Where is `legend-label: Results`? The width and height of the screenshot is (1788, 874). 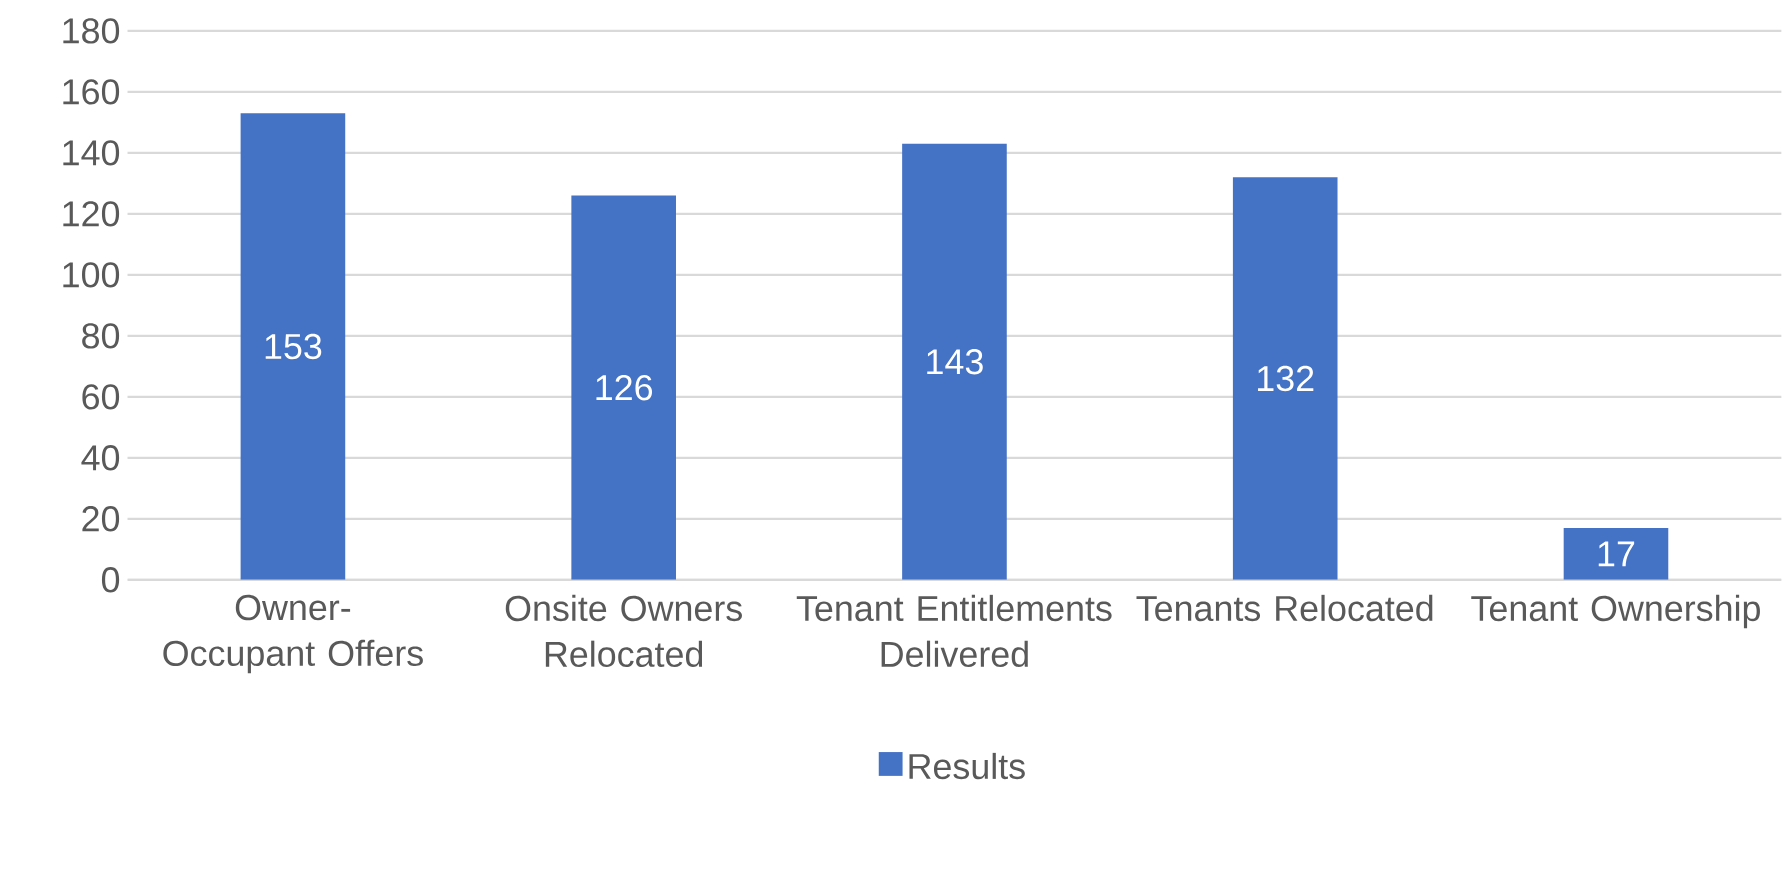
legend-label: Results is located at coordinates (967, 766).